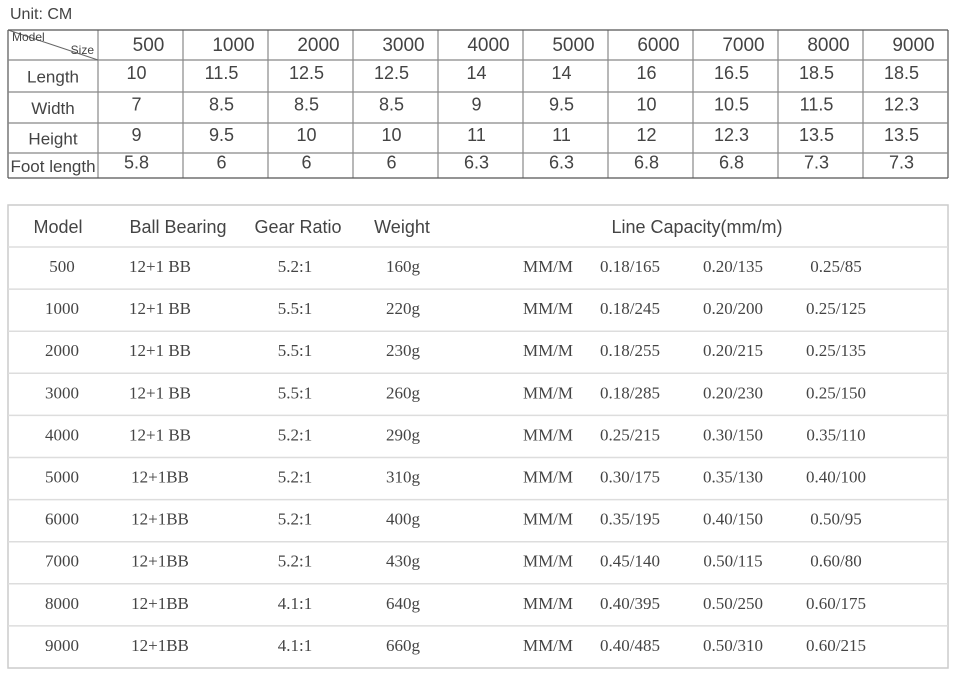  I want to click on model-header: 4000, so click(488, 45).